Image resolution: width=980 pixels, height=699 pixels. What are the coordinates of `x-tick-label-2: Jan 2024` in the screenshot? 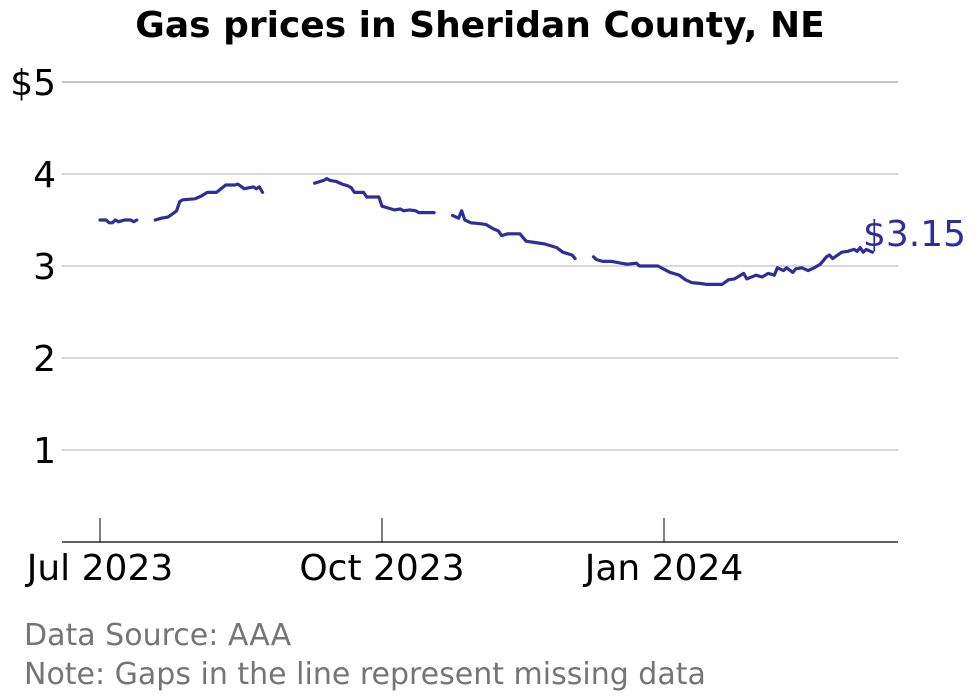 It's located at (663, 568).